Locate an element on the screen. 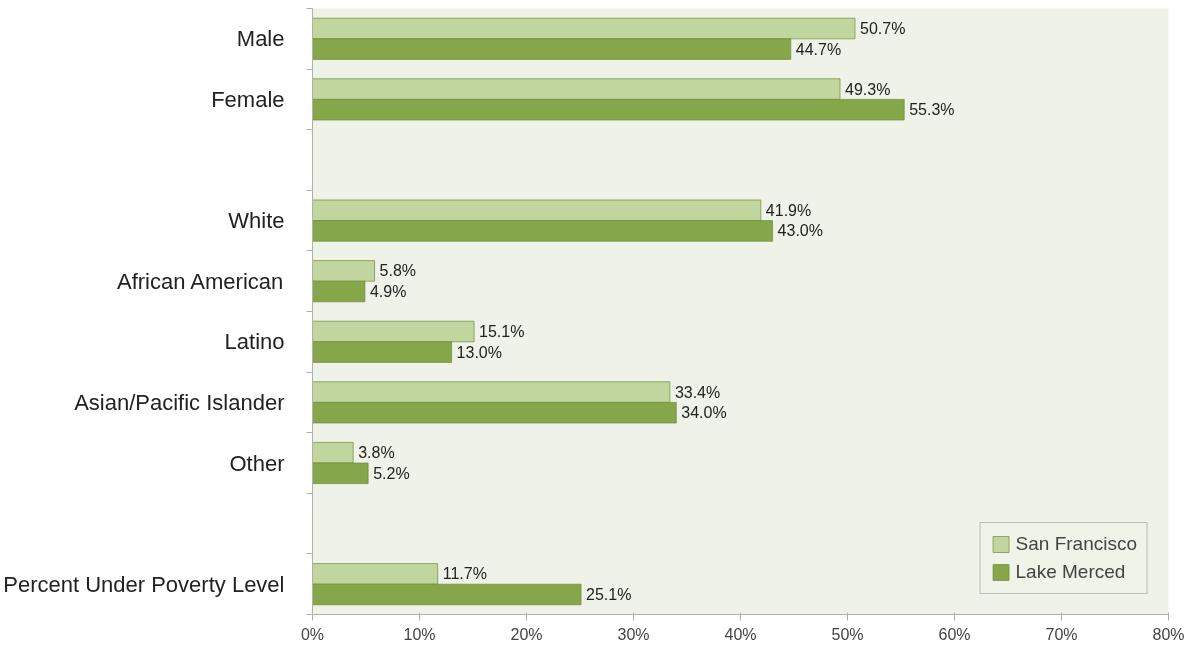 The width and height of the screenshot is (1188, 645). y-tick-label: Other is located at coordinates (257, 463).